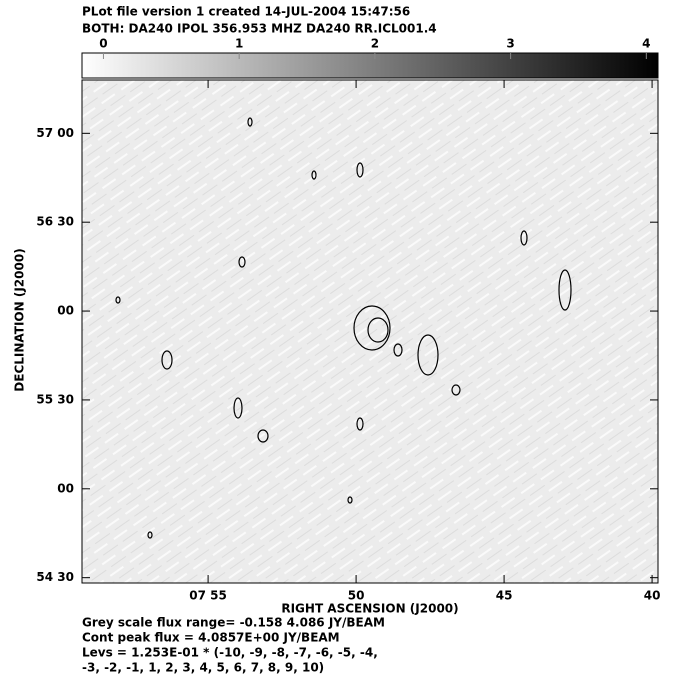  What do you see at coordinates (55, 399) in the screenshot?
I see `y-tick-label: 55 30` at bounding box center [55, 399].